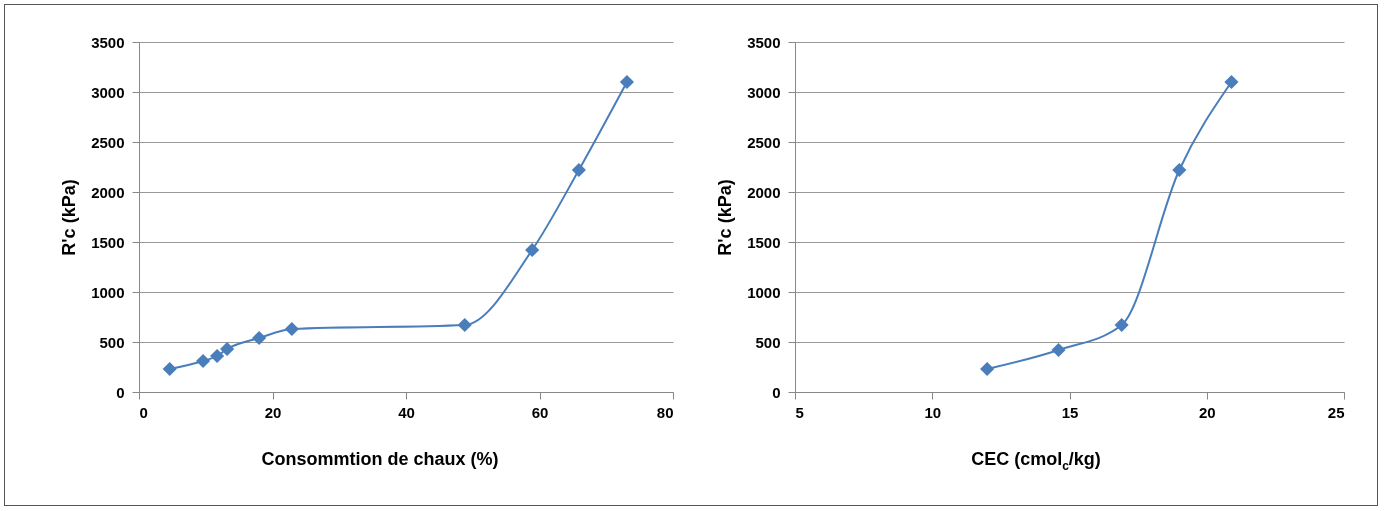  What do you see at coordinates (665, 412) in the screenshot?
I see `x-tick-label: 80` at bounding box center [665, 412].